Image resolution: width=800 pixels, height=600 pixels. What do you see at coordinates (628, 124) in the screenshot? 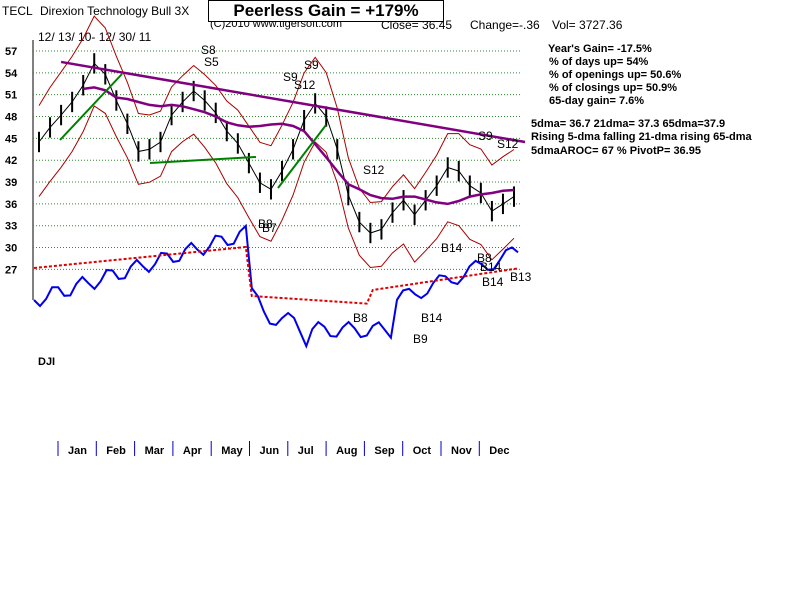
I see `ma-line-1: 5dma= 36.7 21dma= 37.3 65dma=37.9` at bounding box center [628, 124].